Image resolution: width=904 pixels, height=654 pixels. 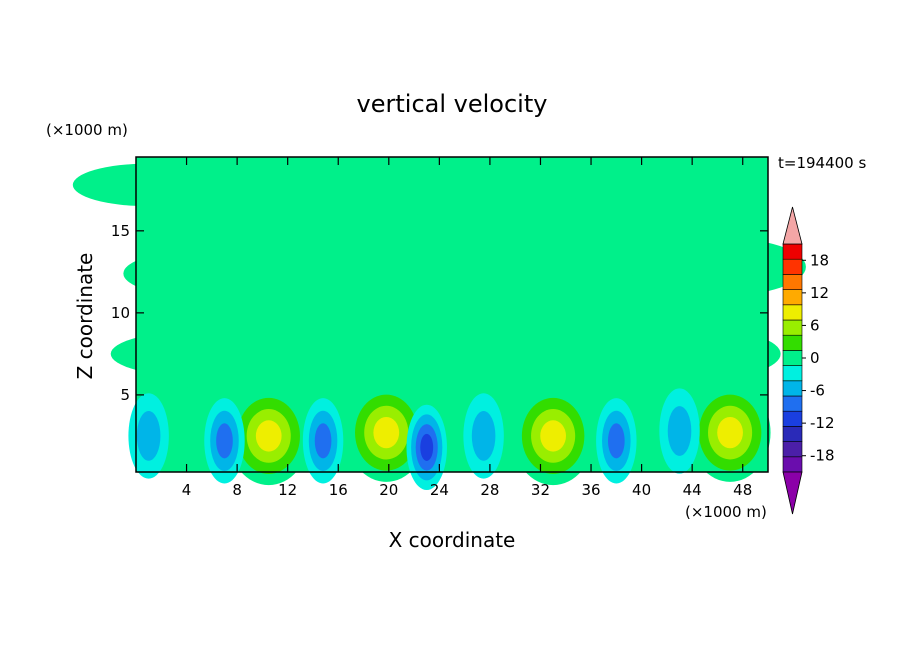 What do you see at coordinates (87, 130) in the screenshot?
I see `y-unit-label: (×1000 m)` at bounding box center [87, 130].